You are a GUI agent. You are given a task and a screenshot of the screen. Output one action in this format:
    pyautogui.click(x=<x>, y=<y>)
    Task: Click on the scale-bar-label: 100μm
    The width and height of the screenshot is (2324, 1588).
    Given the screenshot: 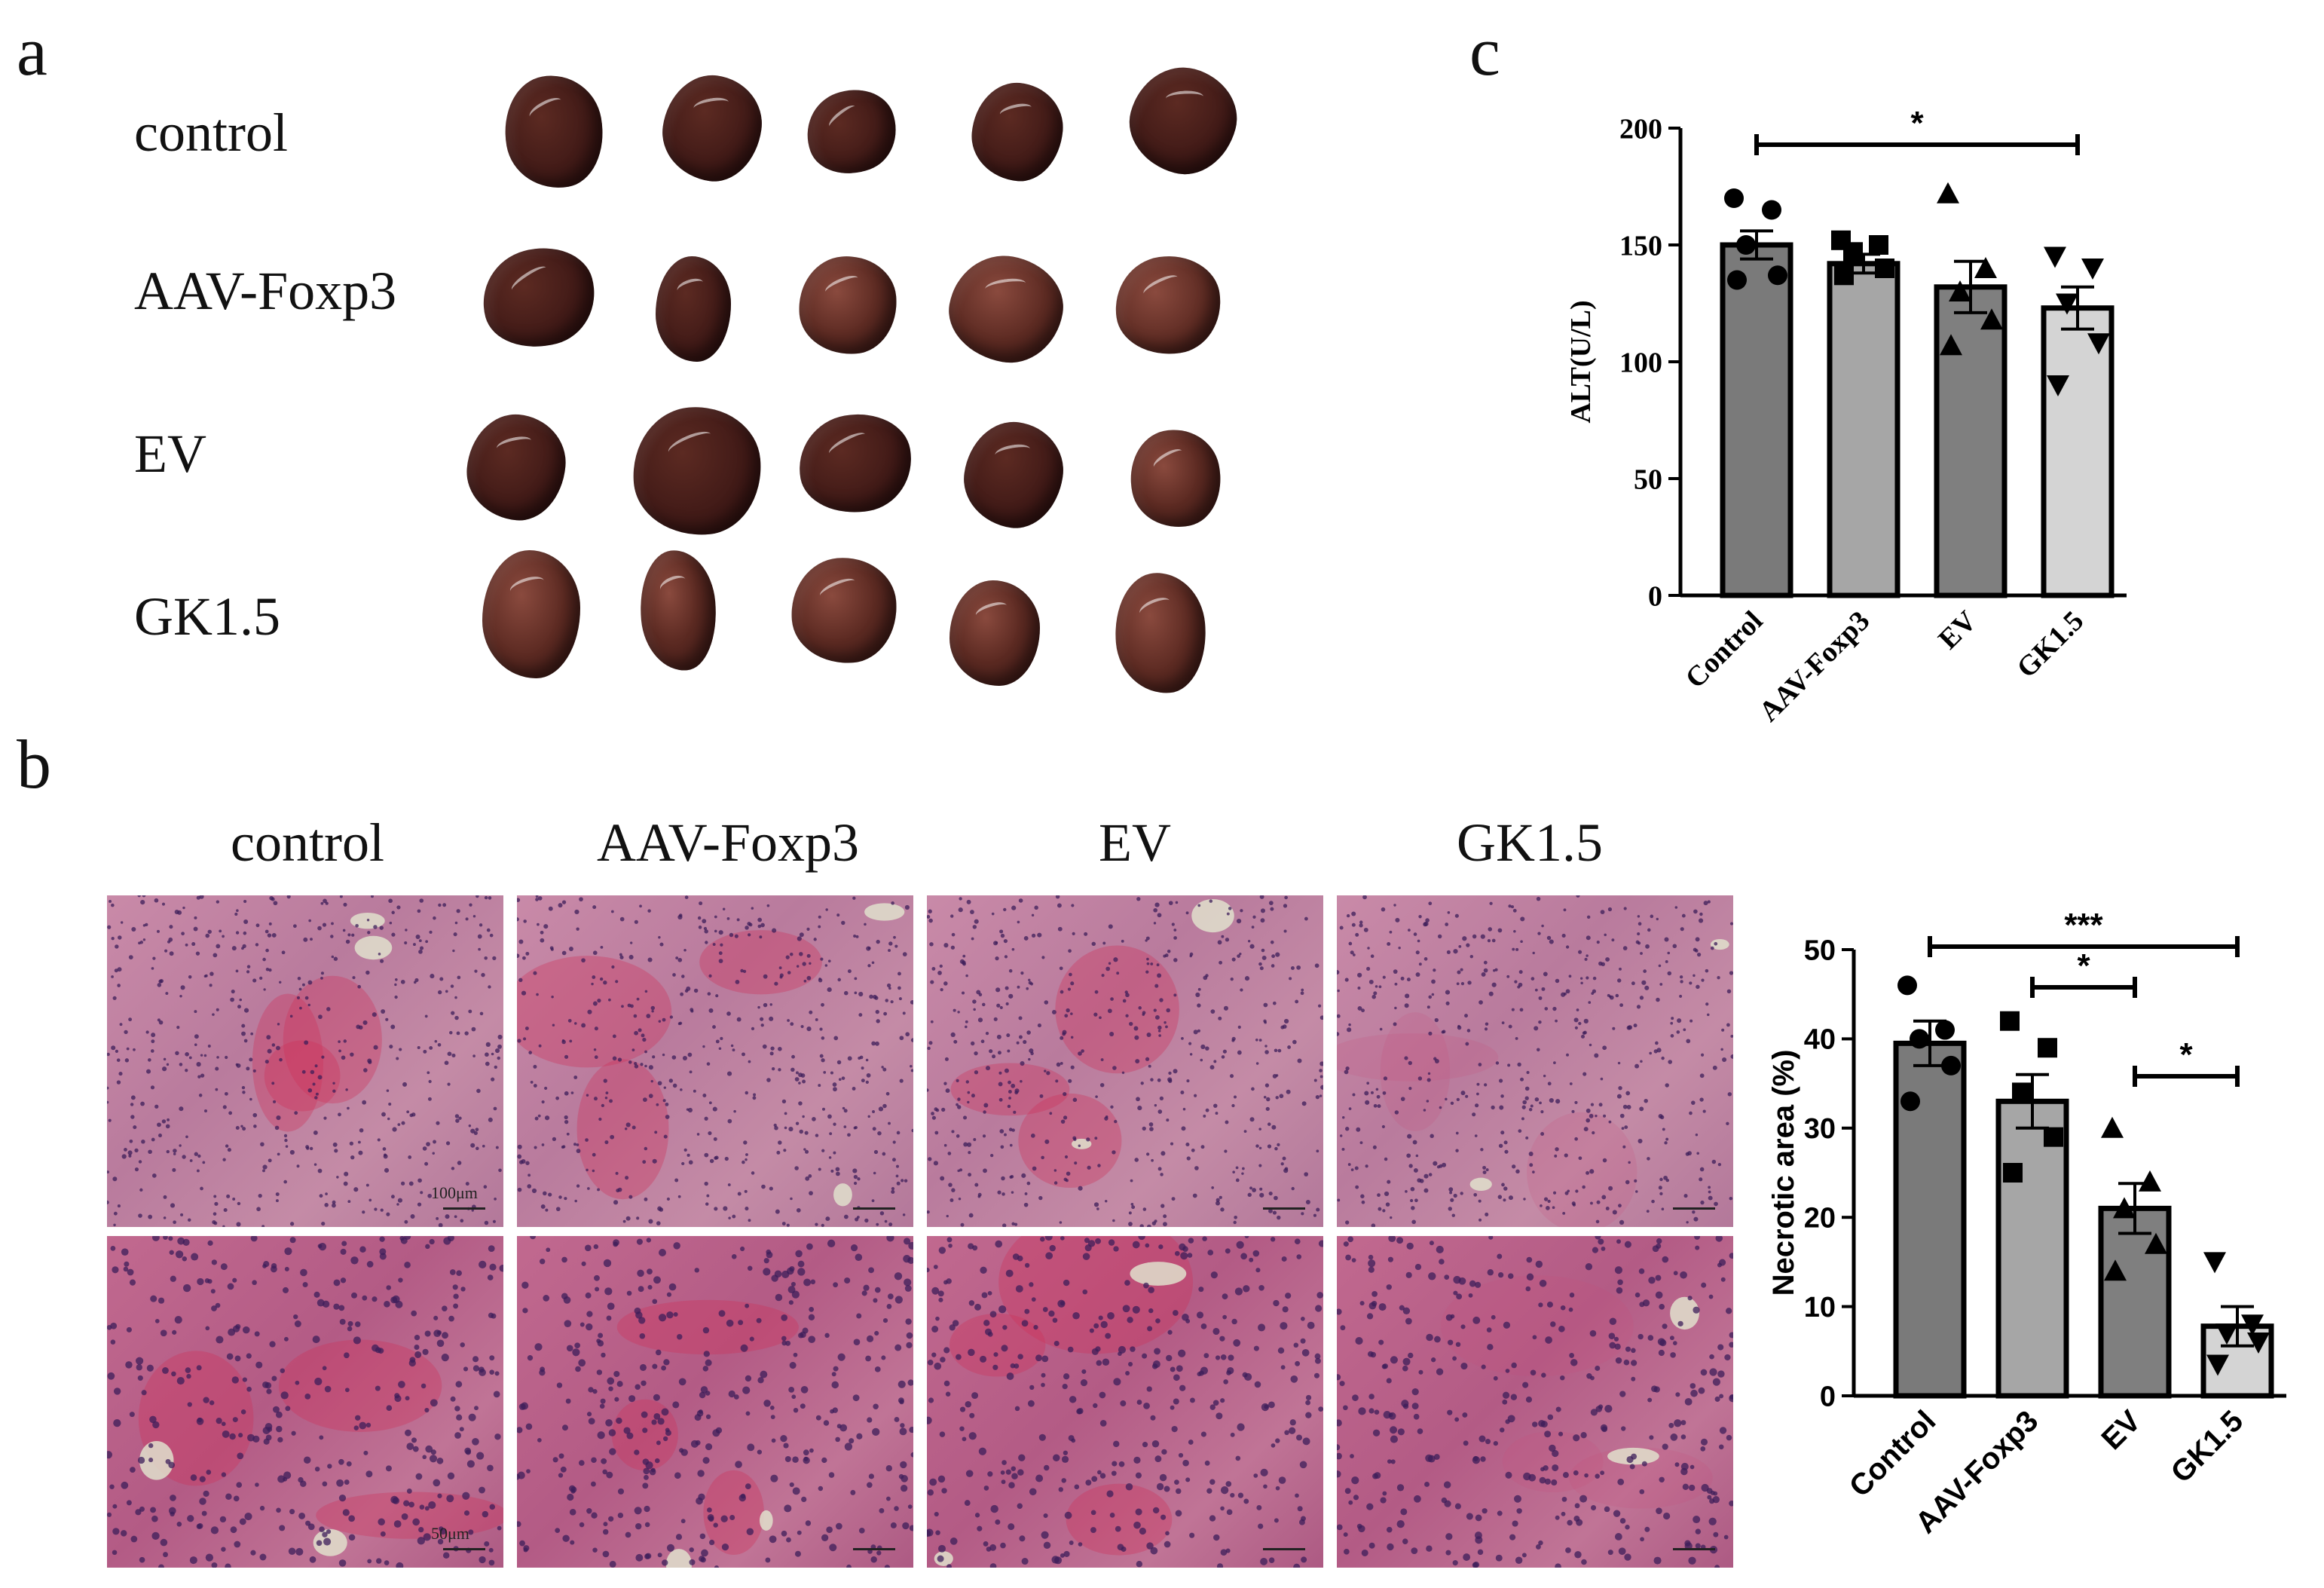 What is the action you would take?
    pyautogui.click(x=454, y=1192)
    